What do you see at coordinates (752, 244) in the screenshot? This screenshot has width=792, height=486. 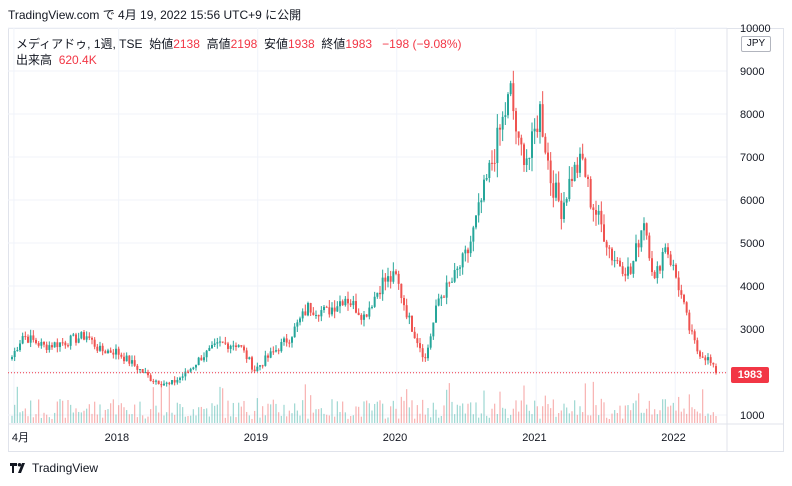 I see `price-tick-label: 5000` at bounding box center [752, 244].